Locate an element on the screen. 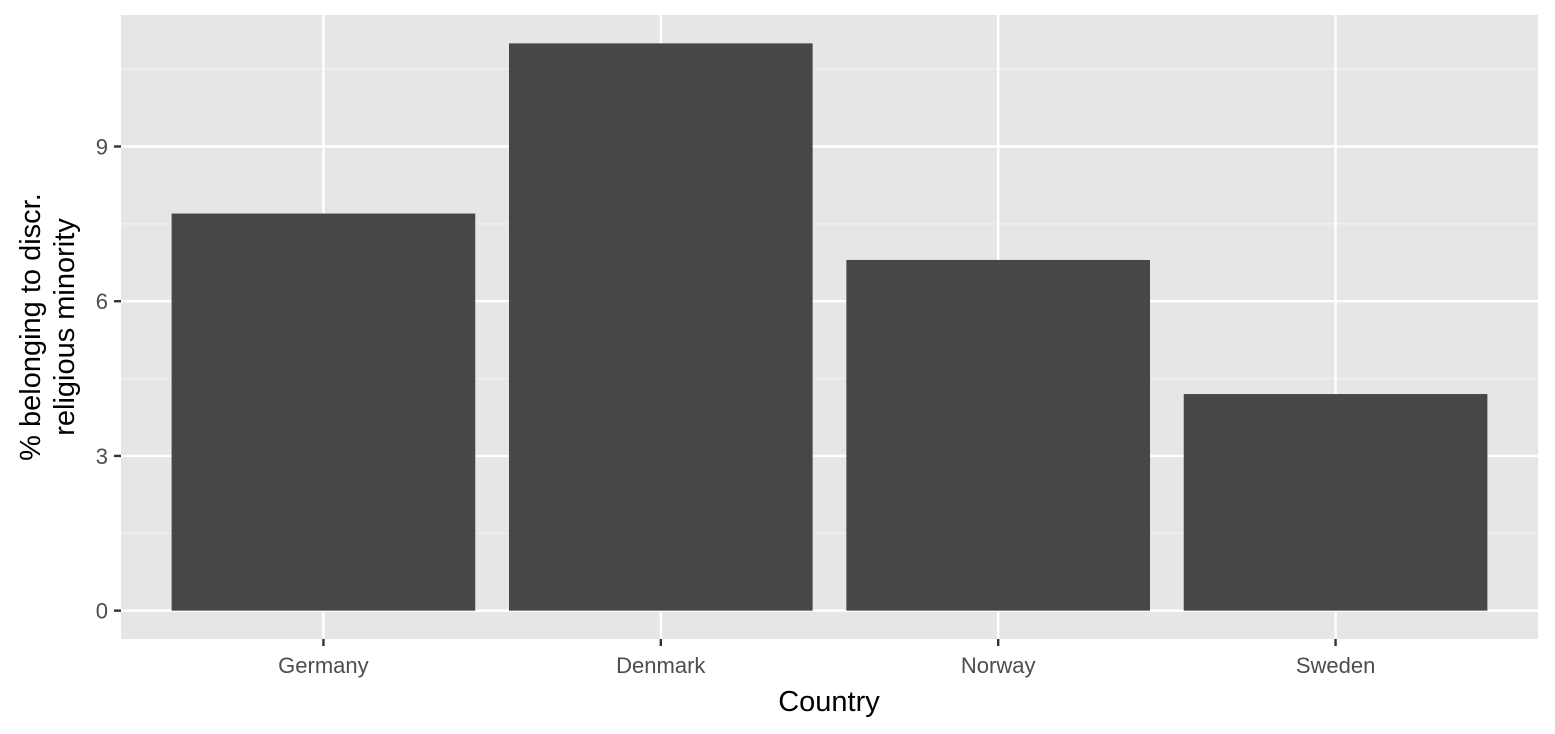  x-axis-title: Country is located at coordinates (829, 702).